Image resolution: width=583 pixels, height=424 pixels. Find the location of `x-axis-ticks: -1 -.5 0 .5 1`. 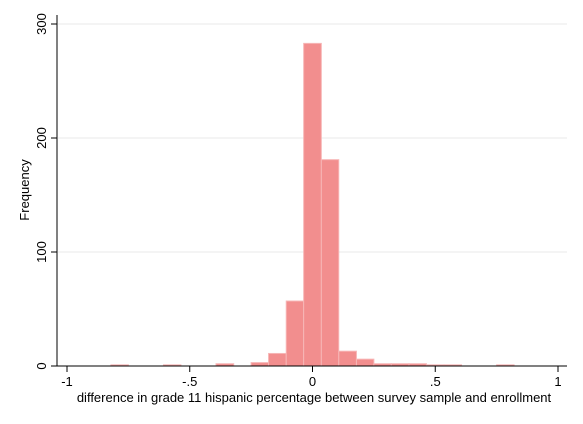

x-axis-ticks: -1 -.5 0 .5 1 is located at coordinates (311, 377).